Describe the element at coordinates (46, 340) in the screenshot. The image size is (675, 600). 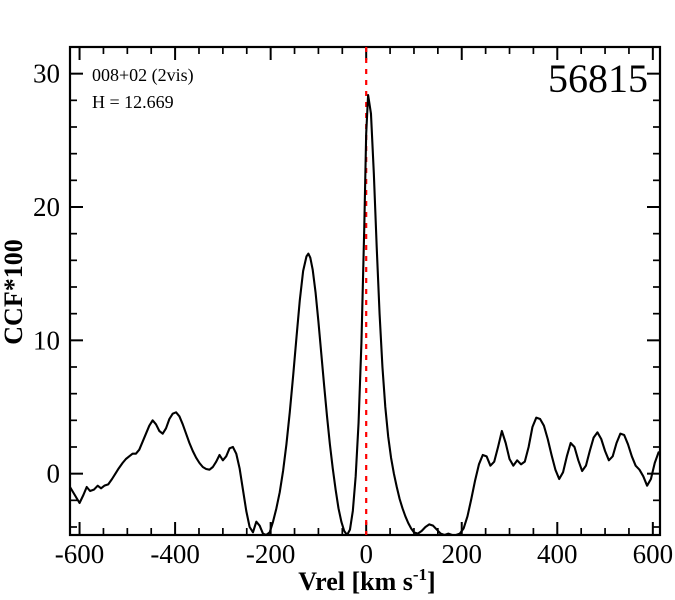
I see `y-tick-label: 10` at that location.